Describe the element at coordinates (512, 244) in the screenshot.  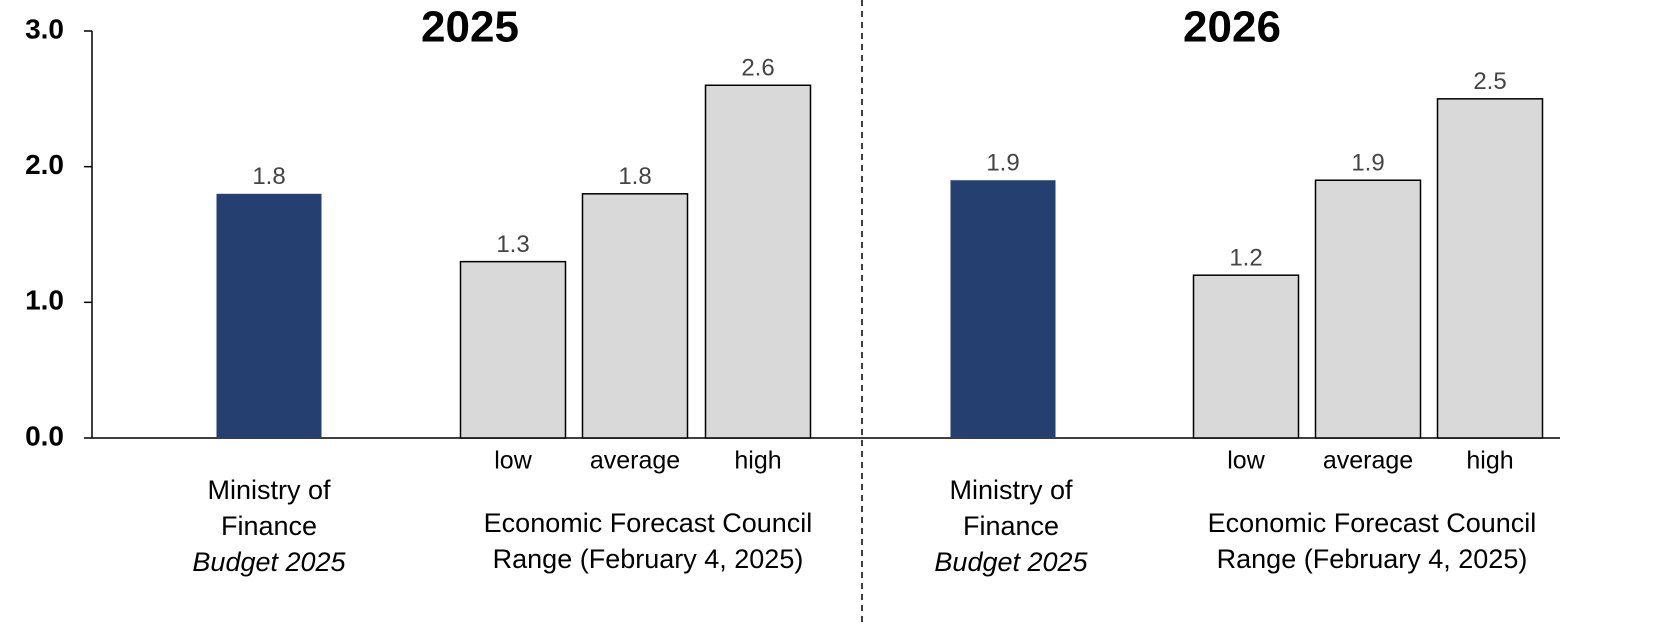
I see `value-label: 1.3` at that location.